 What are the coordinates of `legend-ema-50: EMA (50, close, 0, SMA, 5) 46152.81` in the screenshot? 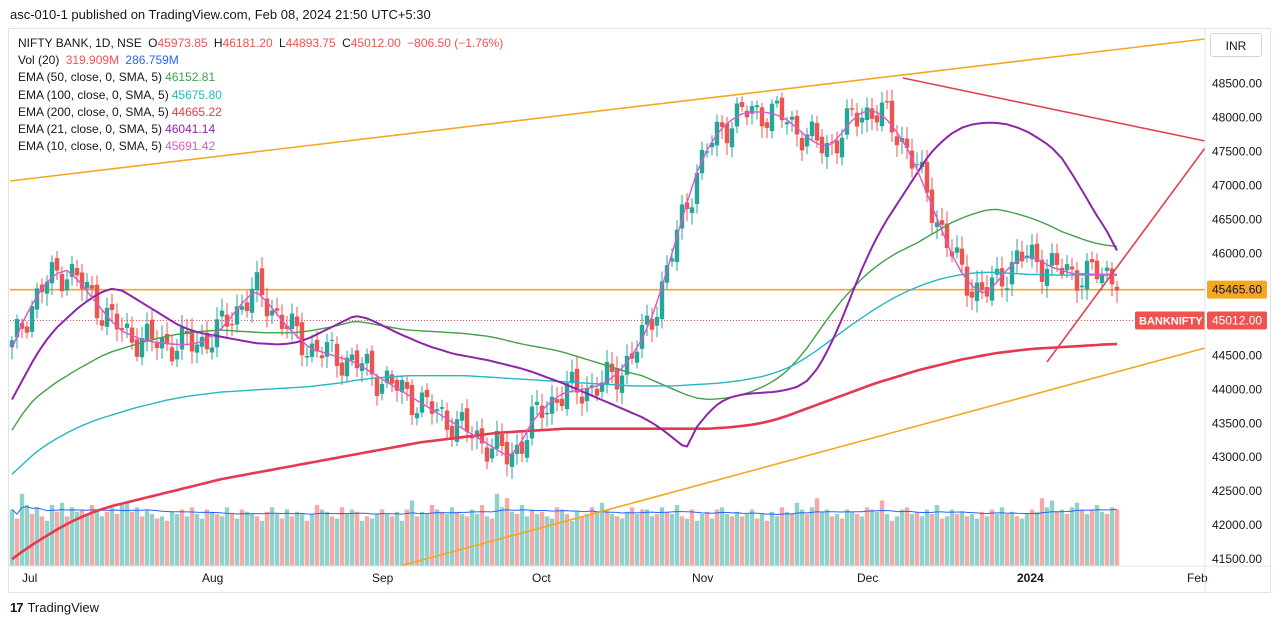 It's located at (260, 77).